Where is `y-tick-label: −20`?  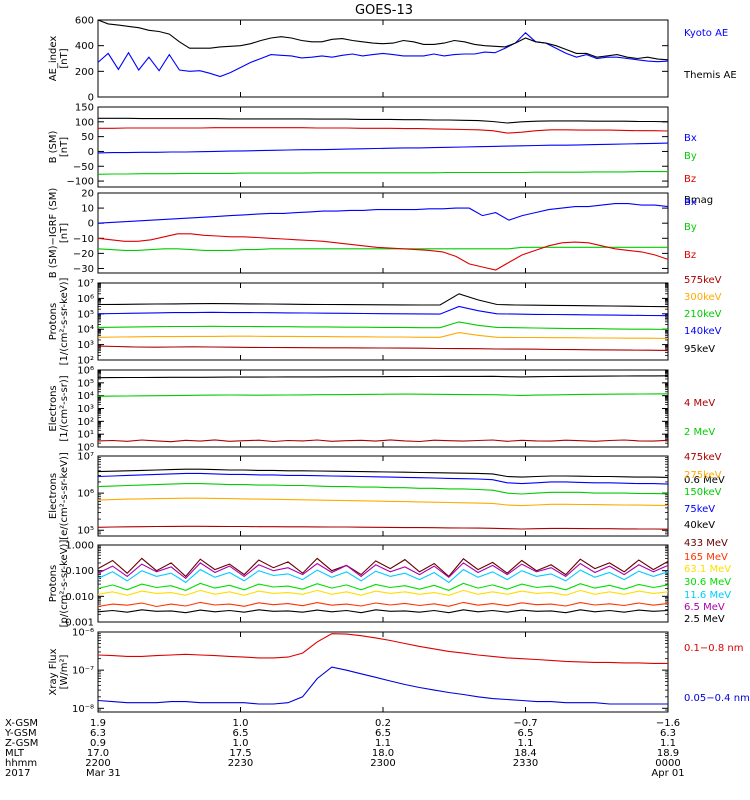
y-tick-label: −20 is located at coordinates (83, 254).